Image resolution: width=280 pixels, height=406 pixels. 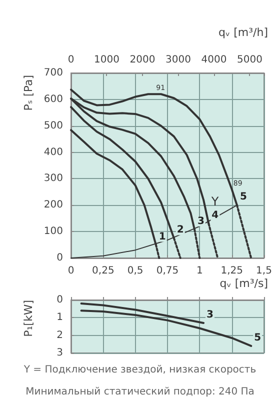 What do you see at coordinates (53, 178) in the screenshot?
I see `y-tick-label: 300` at bounding box center [53, 178].